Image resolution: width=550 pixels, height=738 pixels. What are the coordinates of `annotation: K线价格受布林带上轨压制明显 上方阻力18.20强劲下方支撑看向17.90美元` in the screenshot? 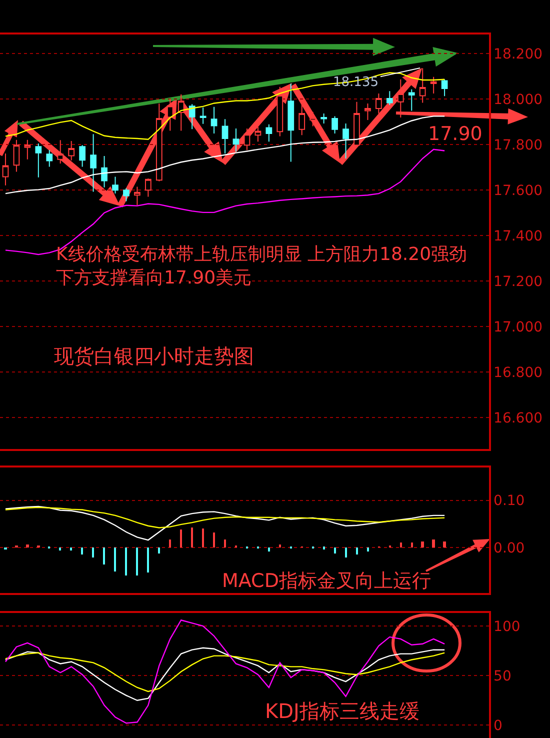 It's located at (262, 266).